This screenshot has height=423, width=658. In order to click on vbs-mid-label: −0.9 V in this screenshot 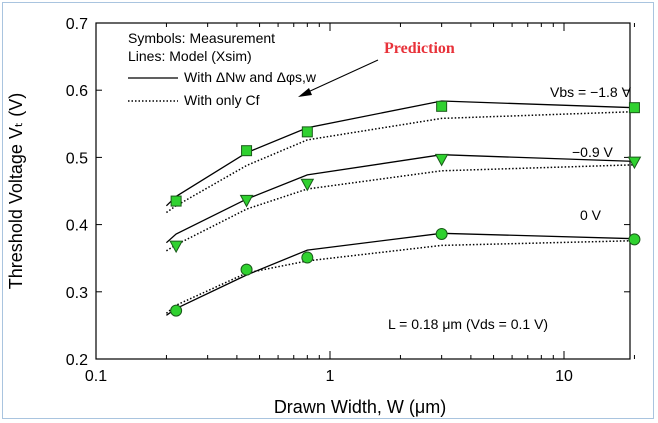, I will do `click(593, 152)`.